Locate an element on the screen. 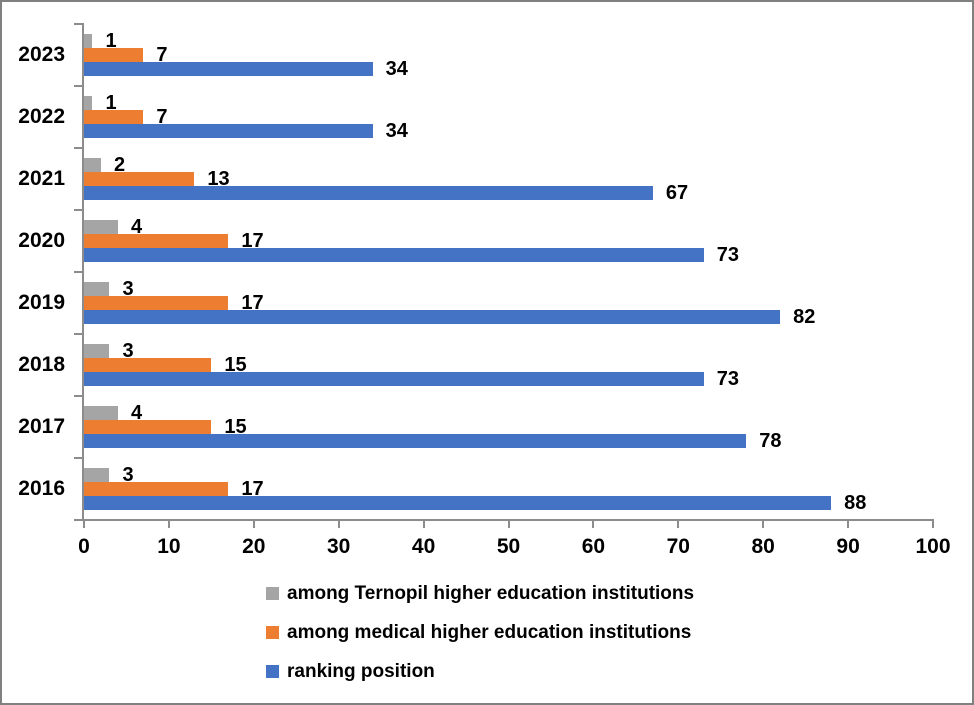  x-axis-tick-label: 40 is located at coordinates (423, 546).